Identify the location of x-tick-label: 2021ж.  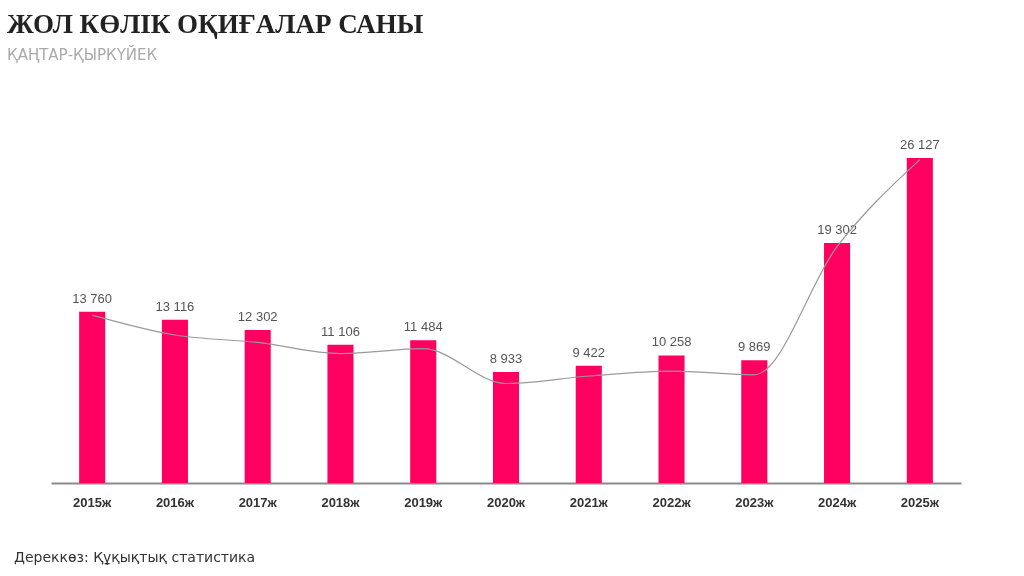
(589, 502).